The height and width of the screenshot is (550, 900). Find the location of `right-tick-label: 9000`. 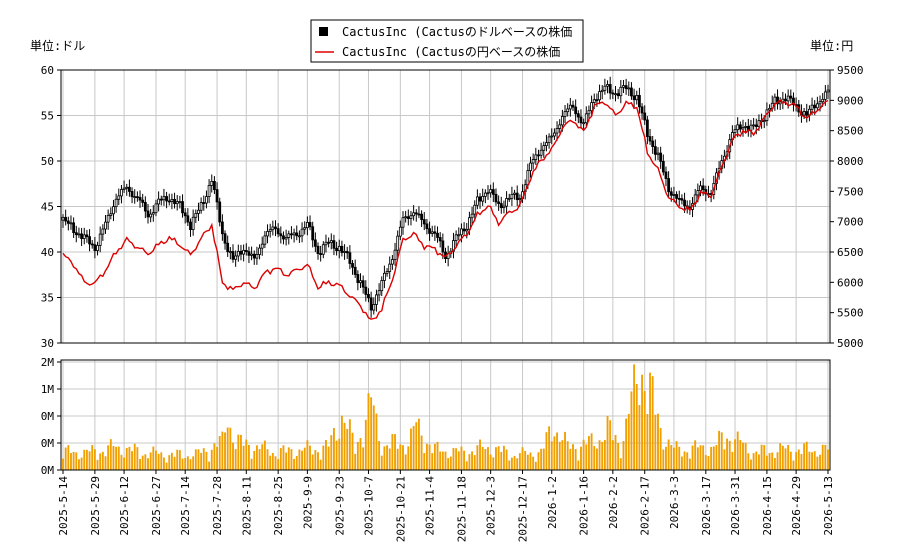

right-tick-label: 9000 is located at coordinates (850, 100).